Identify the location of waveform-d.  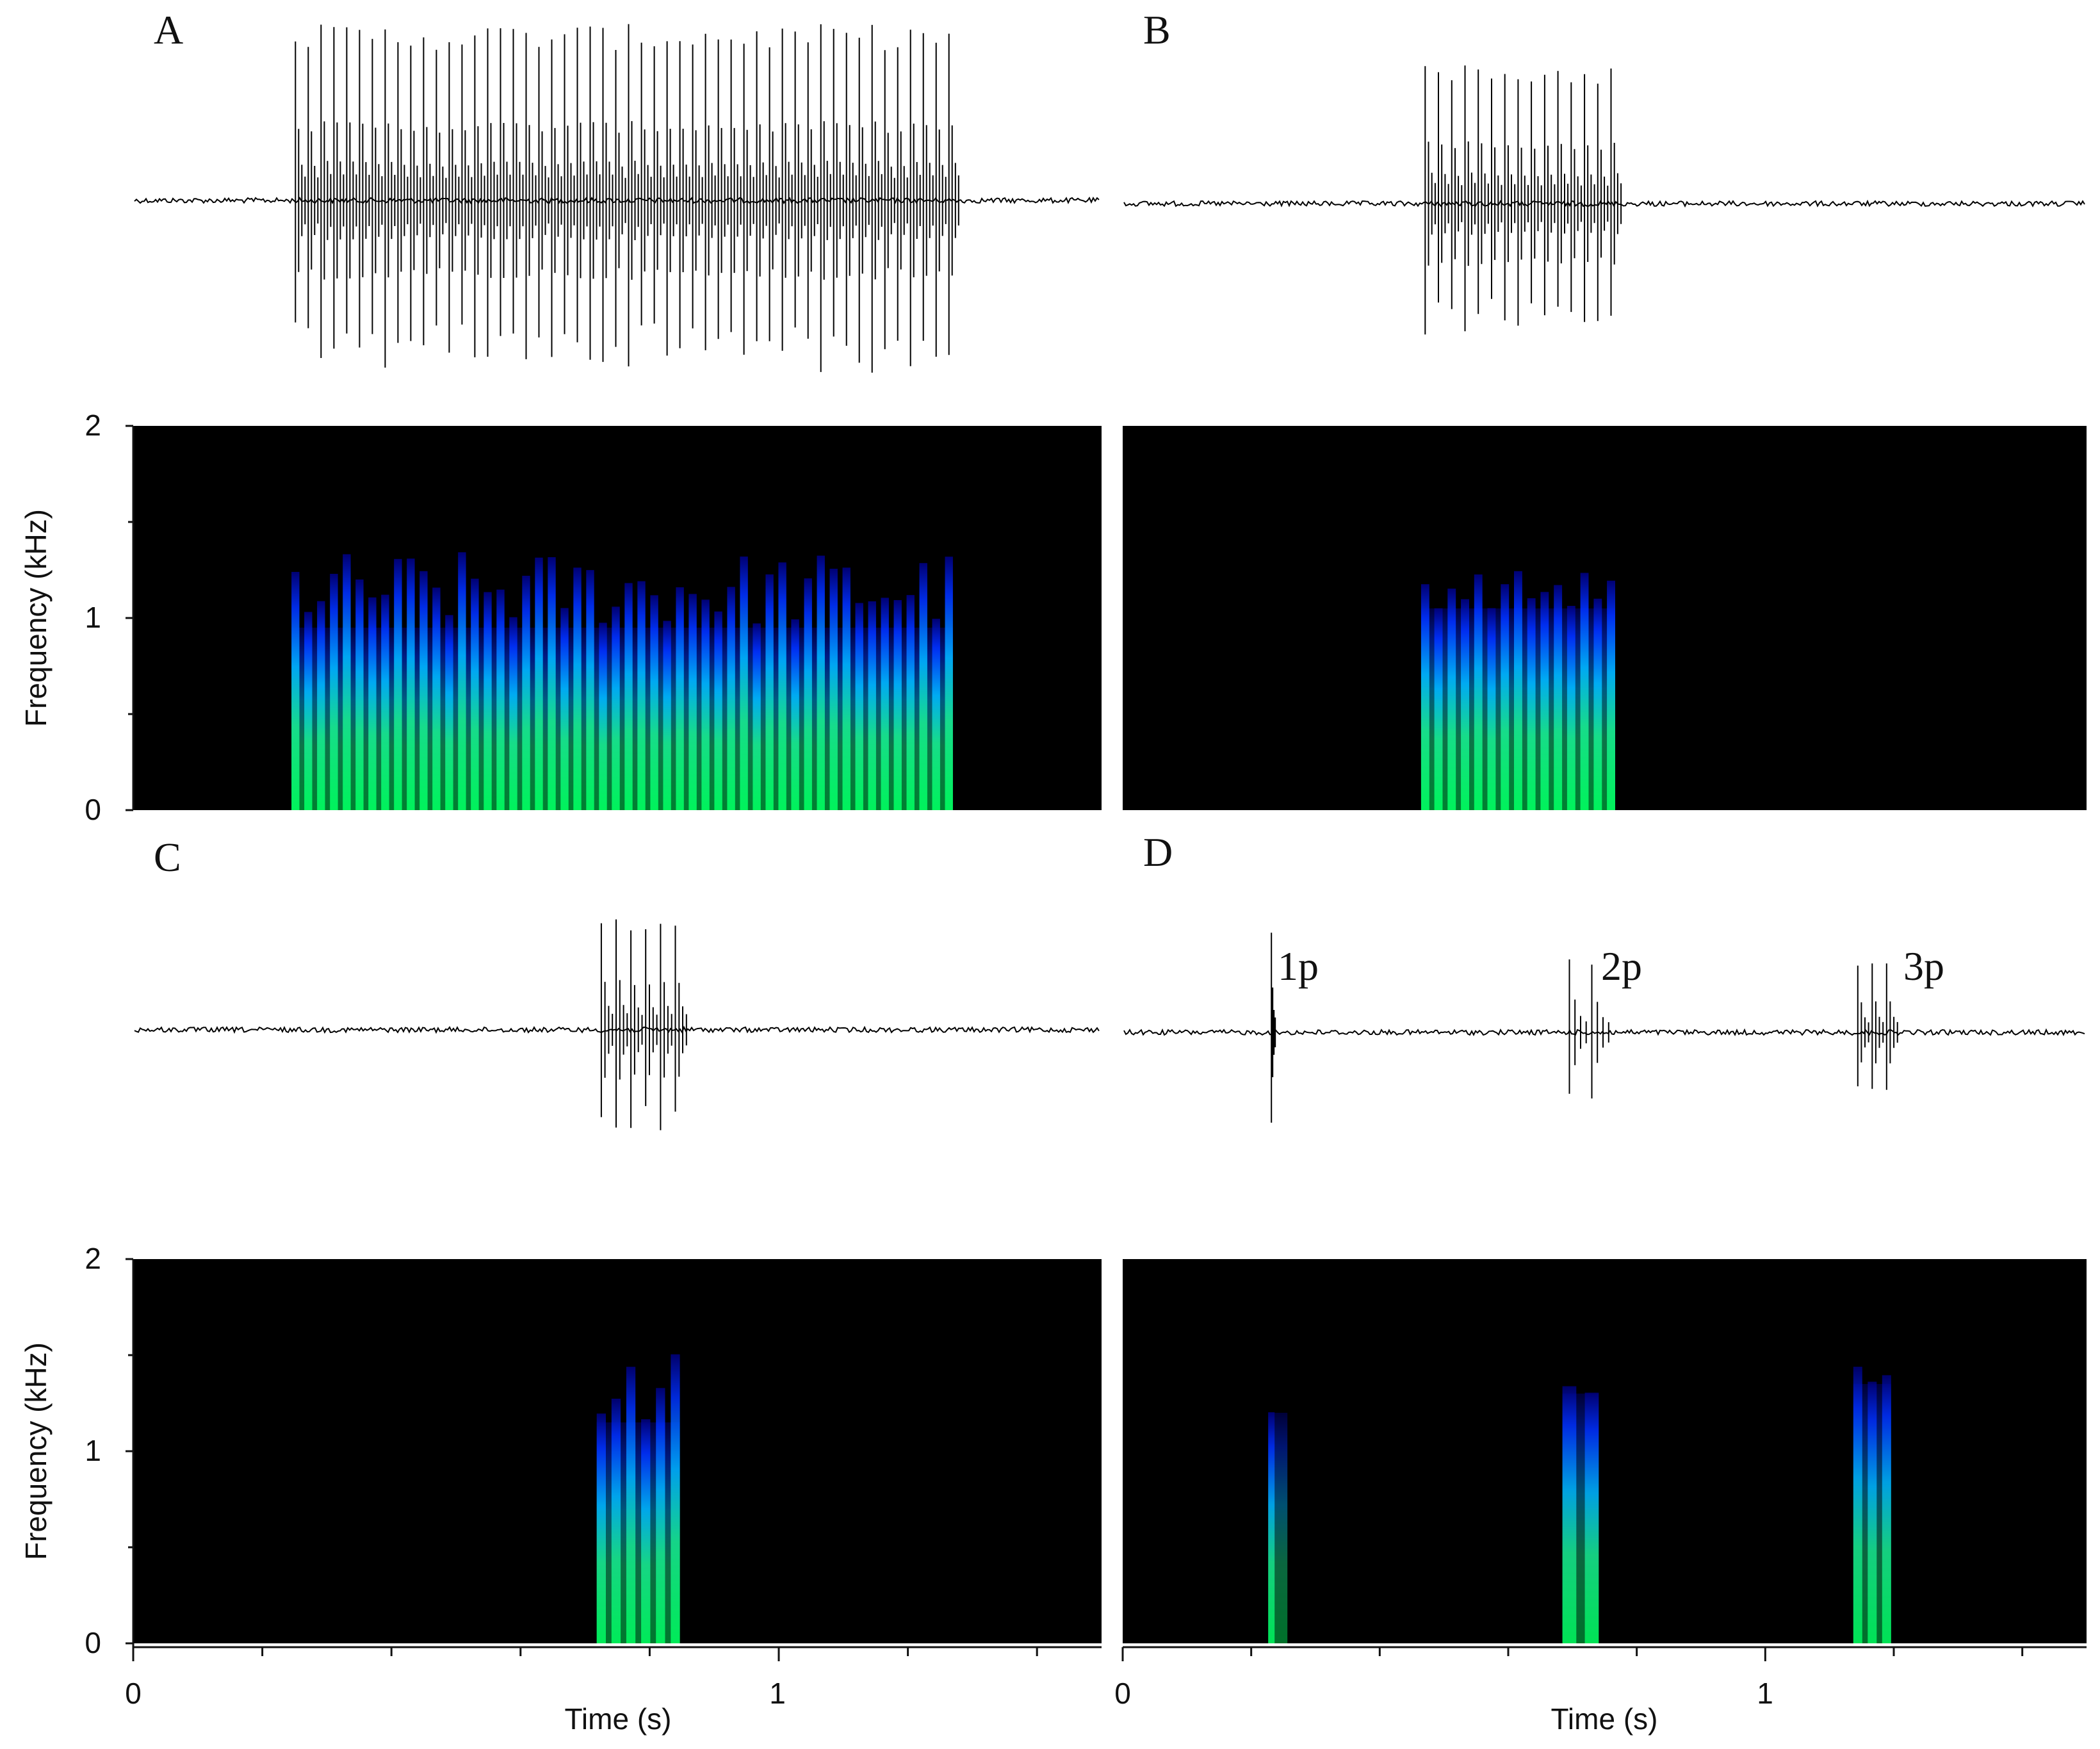
(1604, 1027).